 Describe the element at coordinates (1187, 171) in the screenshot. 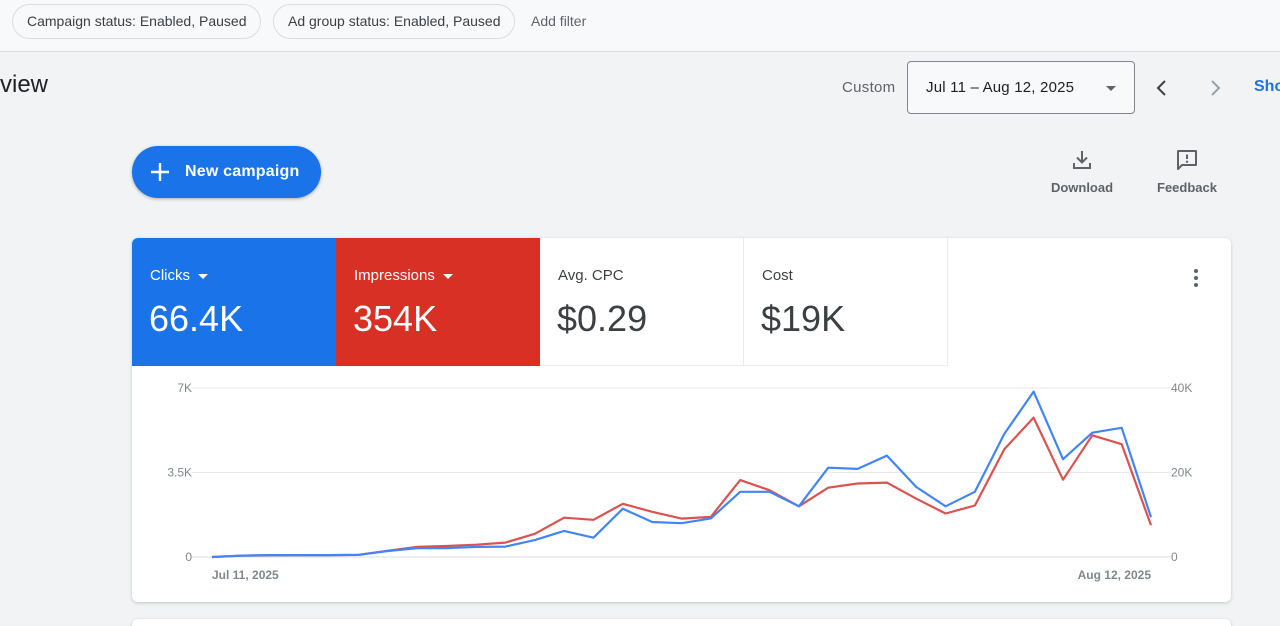

I see `feedback-button: Feedback` at that location.